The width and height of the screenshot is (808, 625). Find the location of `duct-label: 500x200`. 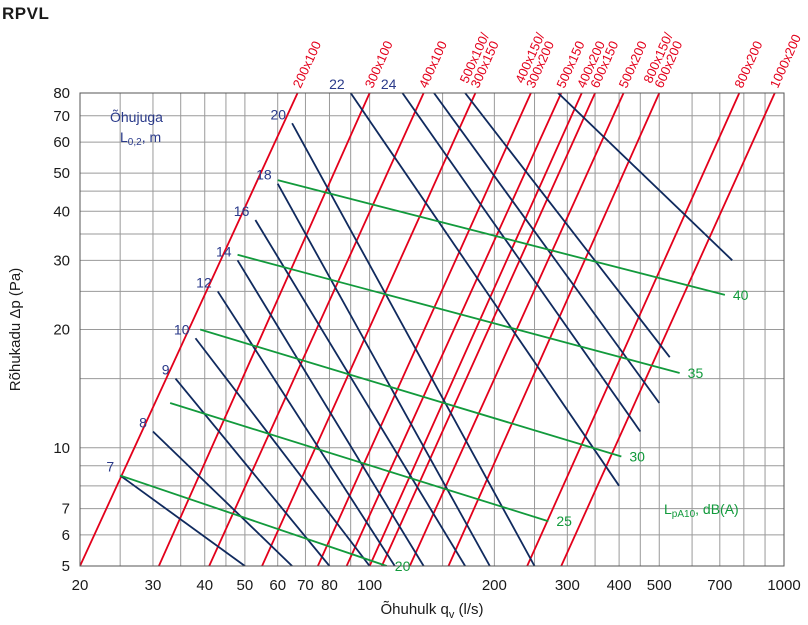

duct-label: 500x200 is located at coordinates (633, 65).